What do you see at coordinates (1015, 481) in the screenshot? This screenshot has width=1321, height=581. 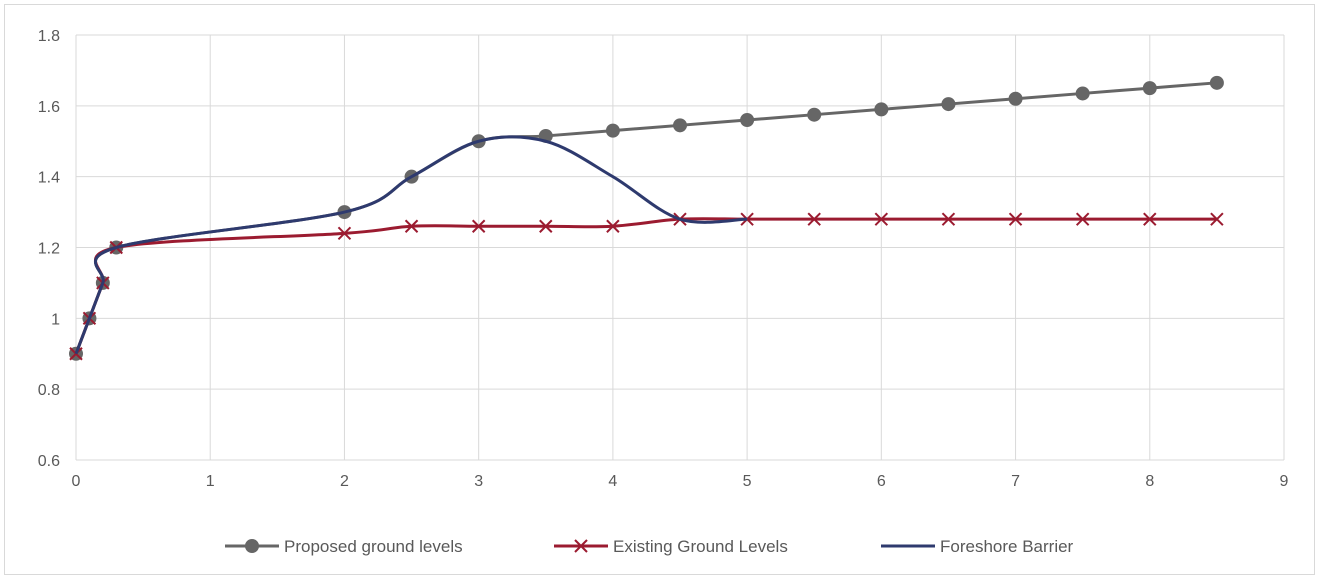 I see `x-tick-label: 7` at bounding box center [1015, 481].